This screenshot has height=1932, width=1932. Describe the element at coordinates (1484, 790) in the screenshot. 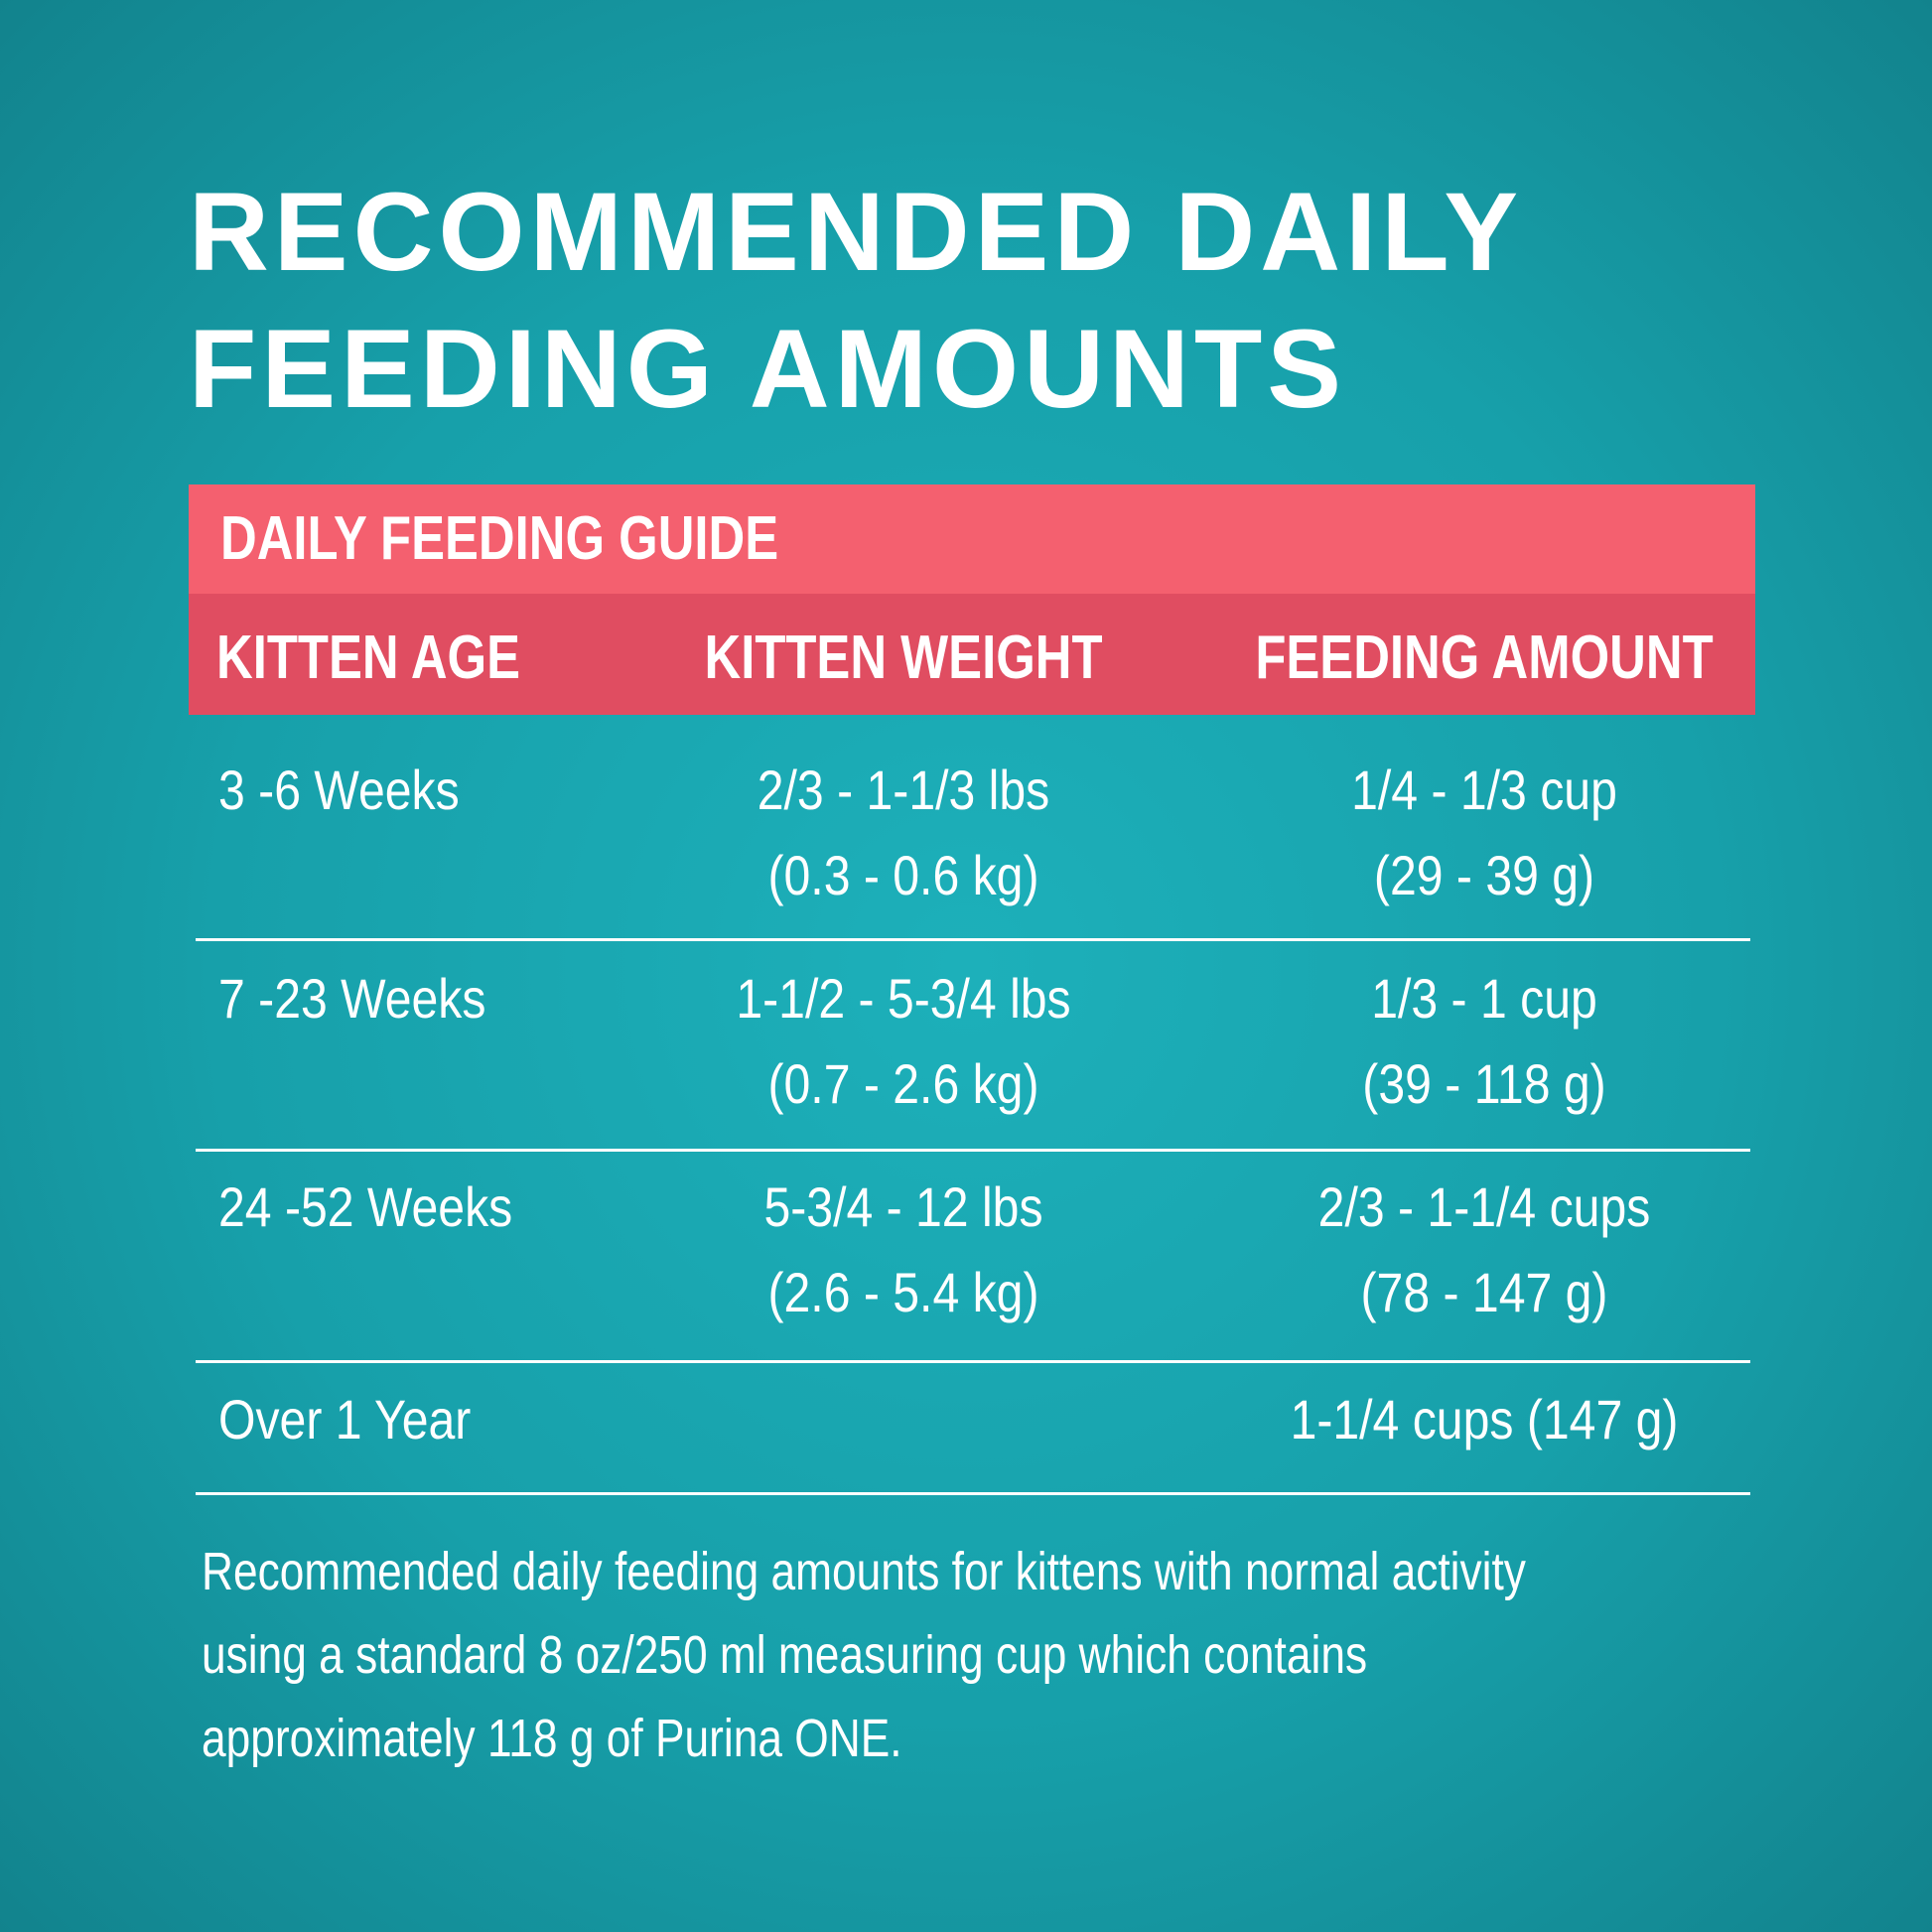

I see `cell-amount: 1/4 - 1/3 cup` at that location.